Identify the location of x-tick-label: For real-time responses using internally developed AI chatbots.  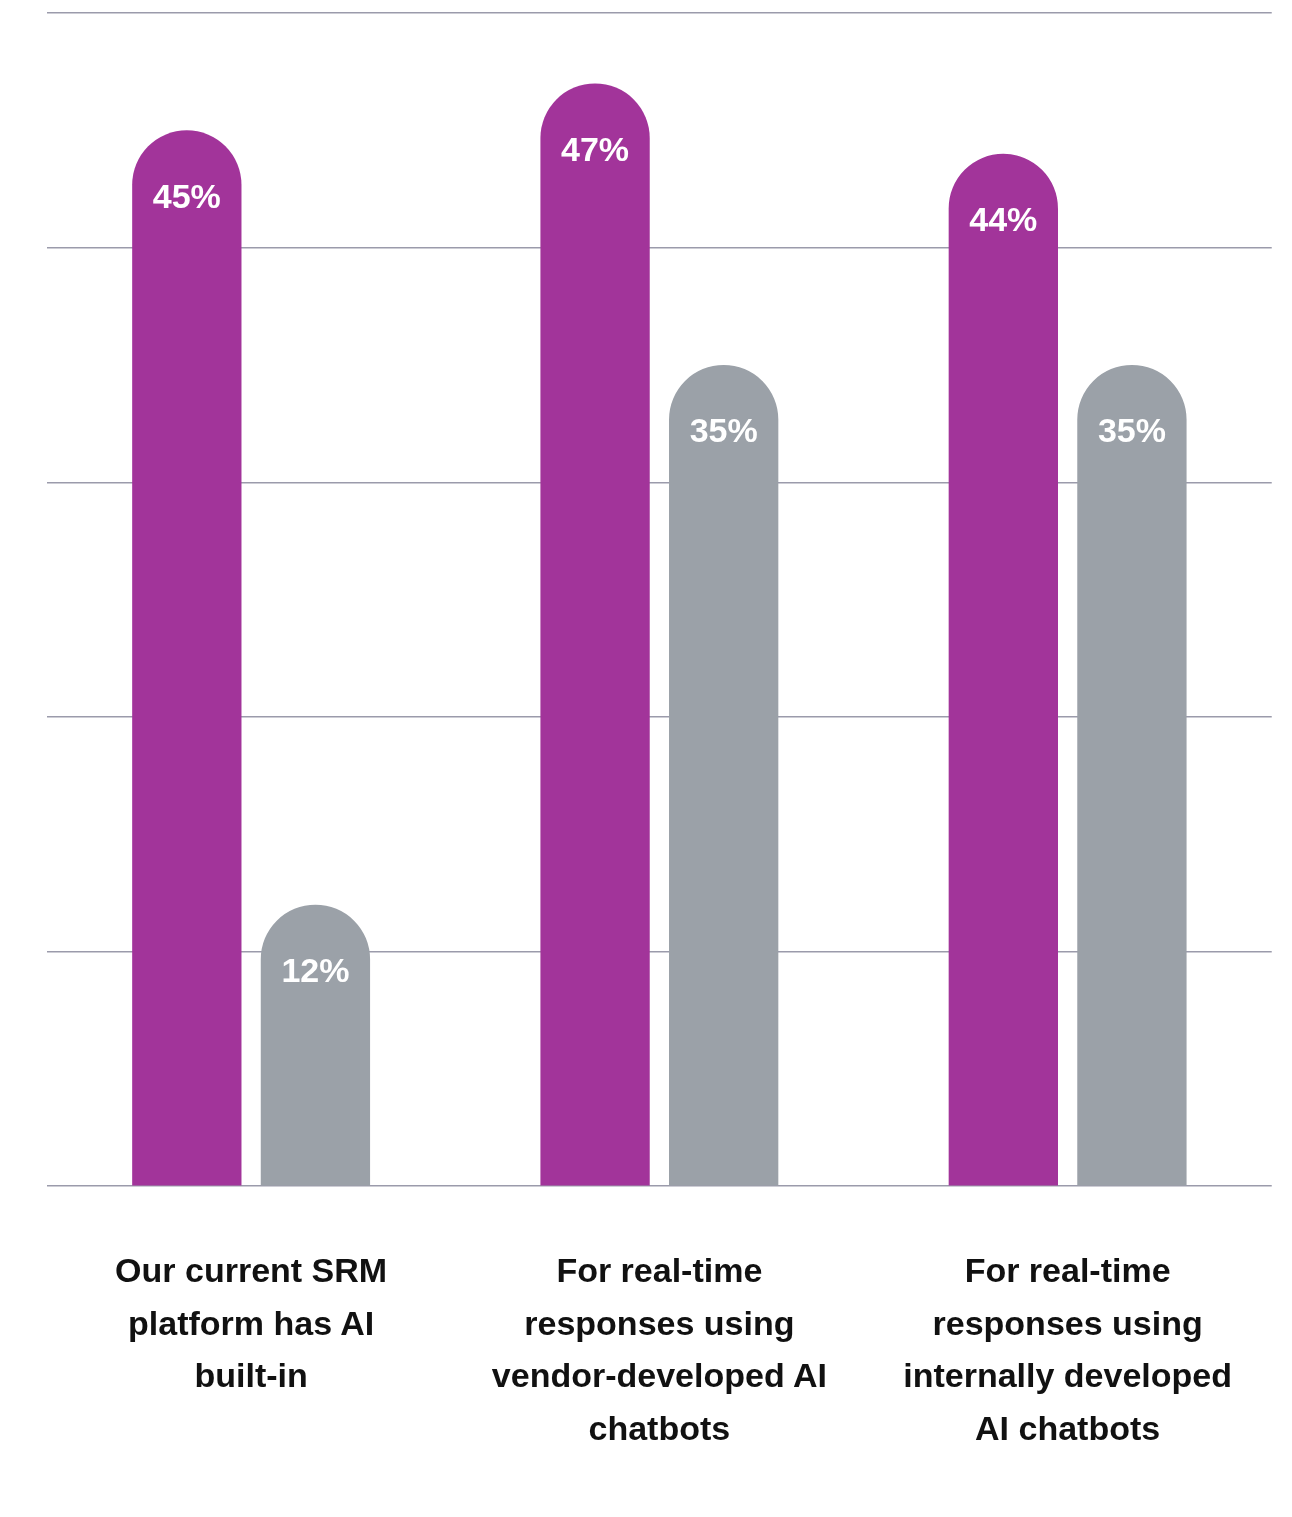
(1067, 1349).